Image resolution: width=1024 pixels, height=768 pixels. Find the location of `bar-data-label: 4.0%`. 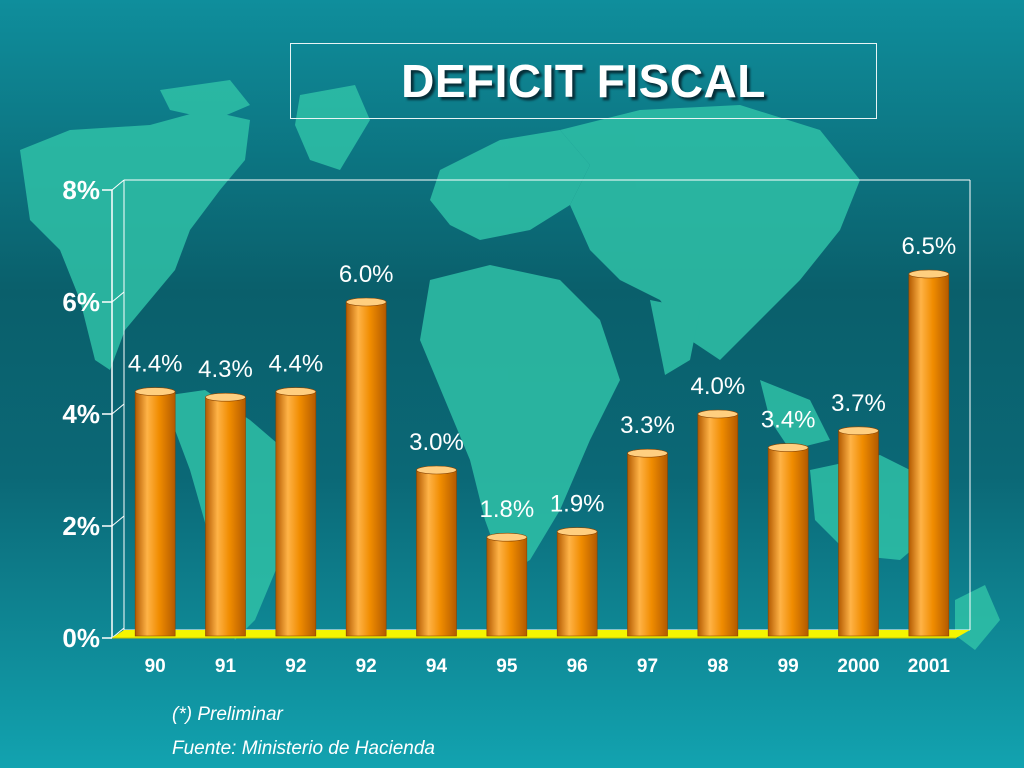

bar-data-label: 4.0% is located at coordinates (717, 386).